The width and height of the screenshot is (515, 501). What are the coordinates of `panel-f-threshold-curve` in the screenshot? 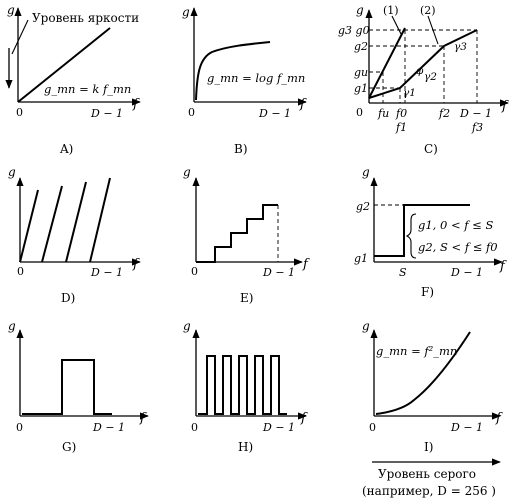 It's located at (422, 230).